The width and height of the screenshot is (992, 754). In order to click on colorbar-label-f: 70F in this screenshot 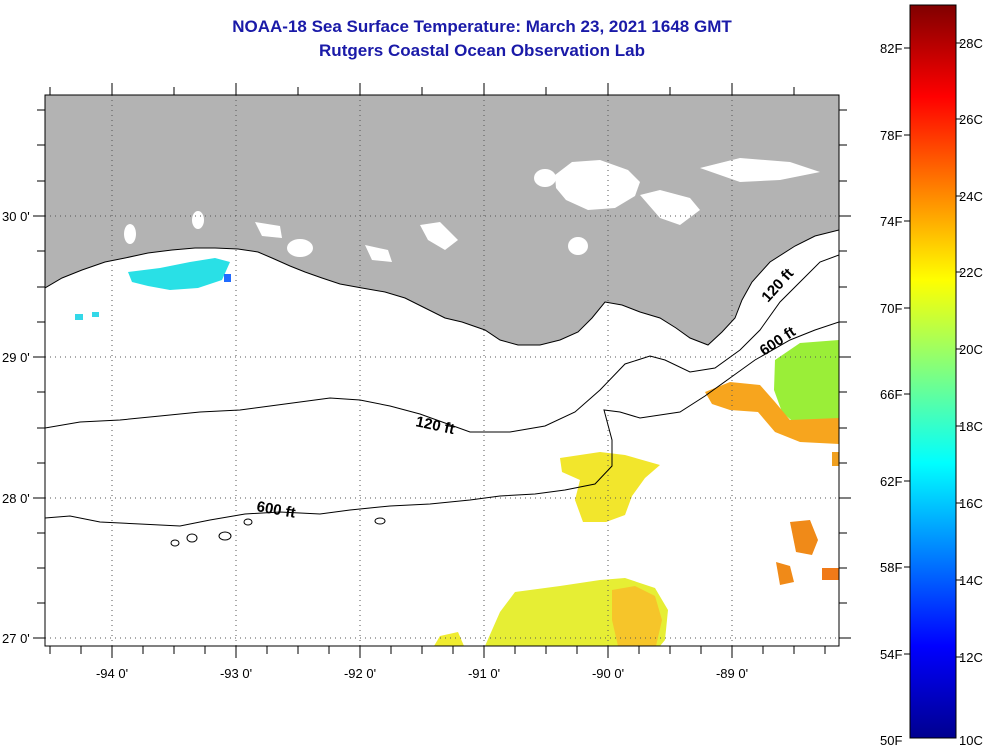, I will do `click(891, 308)`.